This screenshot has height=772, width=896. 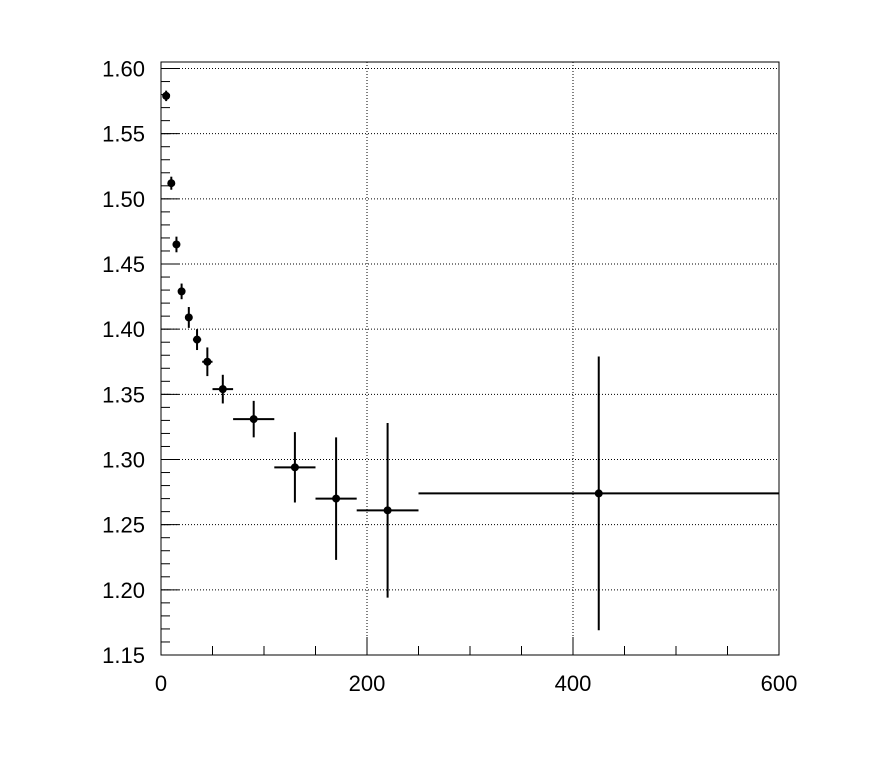 I want to click on x-tick-label: 0, so click(x=161, y=683).